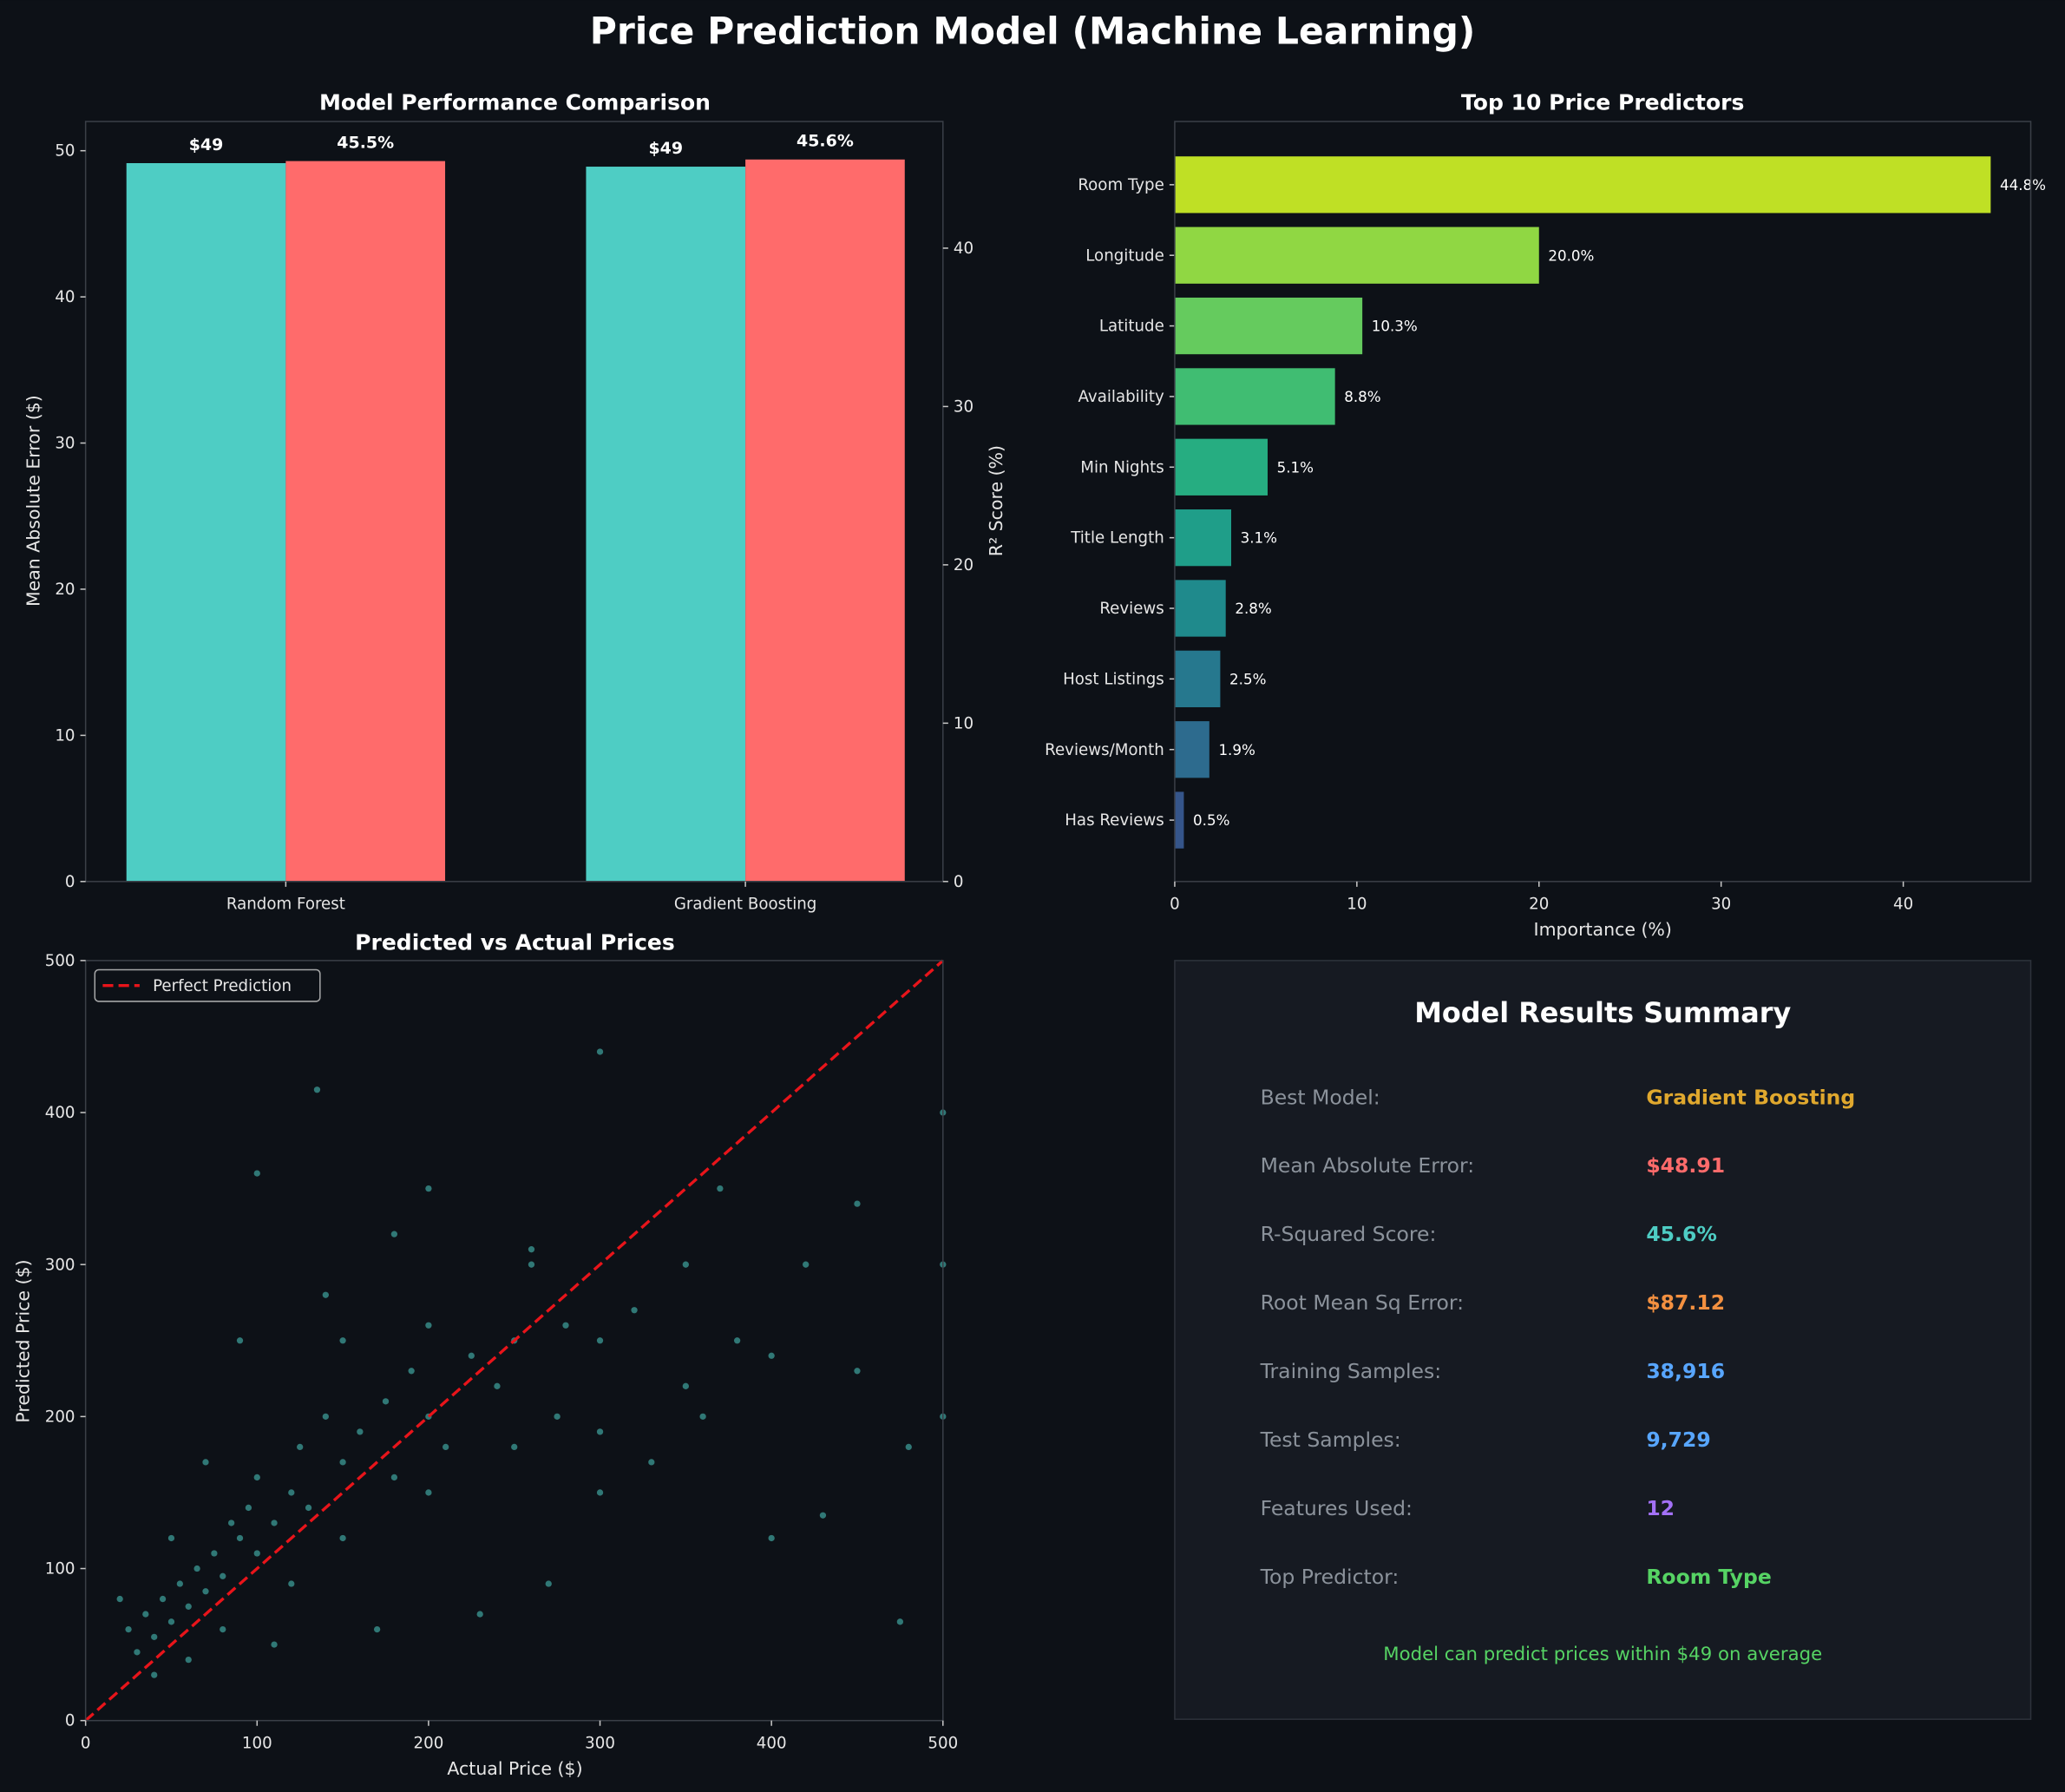 This screenshot has width=2065, height=1792. What do you see at coordinates (285, 905) in the screenshot?
I see `x-tick-label: Random Forest` at bounding box center [285, 905].